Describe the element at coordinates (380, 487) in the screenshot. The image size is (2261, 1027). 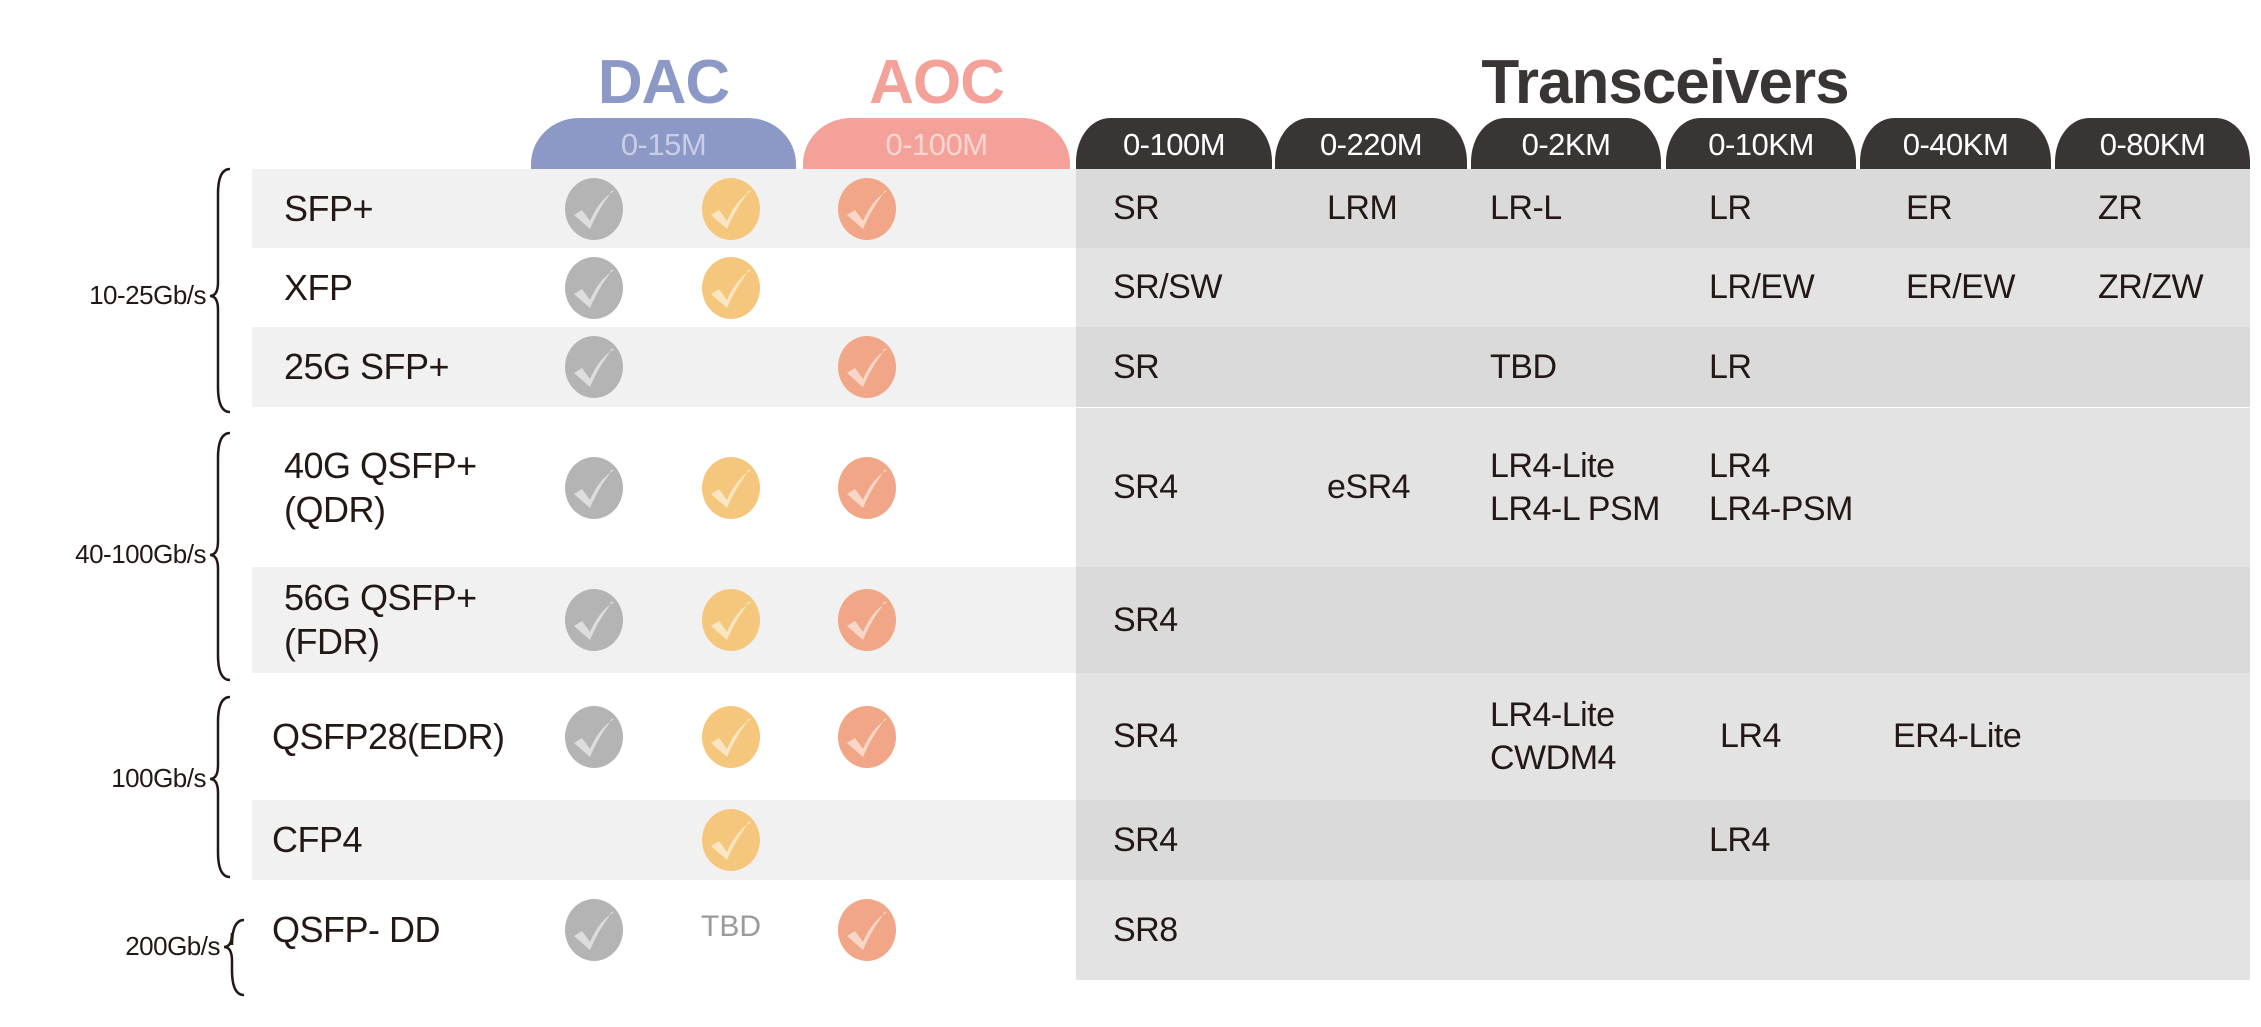
I see `module-name: 40G QSFP+ (QDR)` at that location.